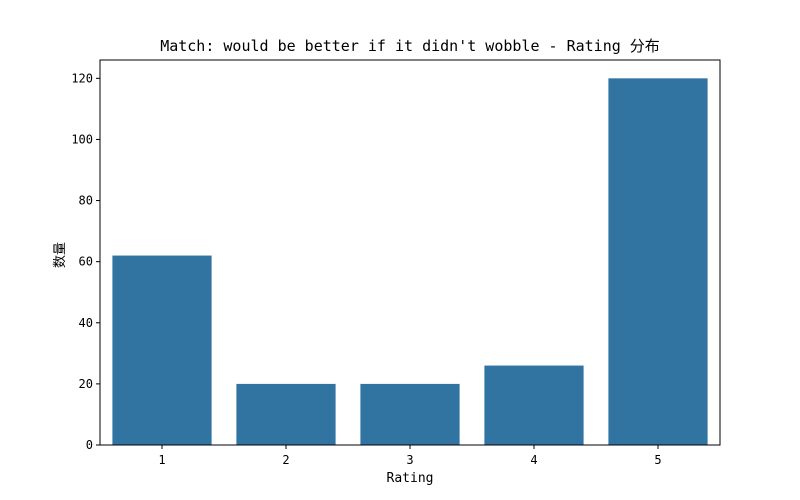  I want to click on y-tick-label-60: 60, so click(86, 262).